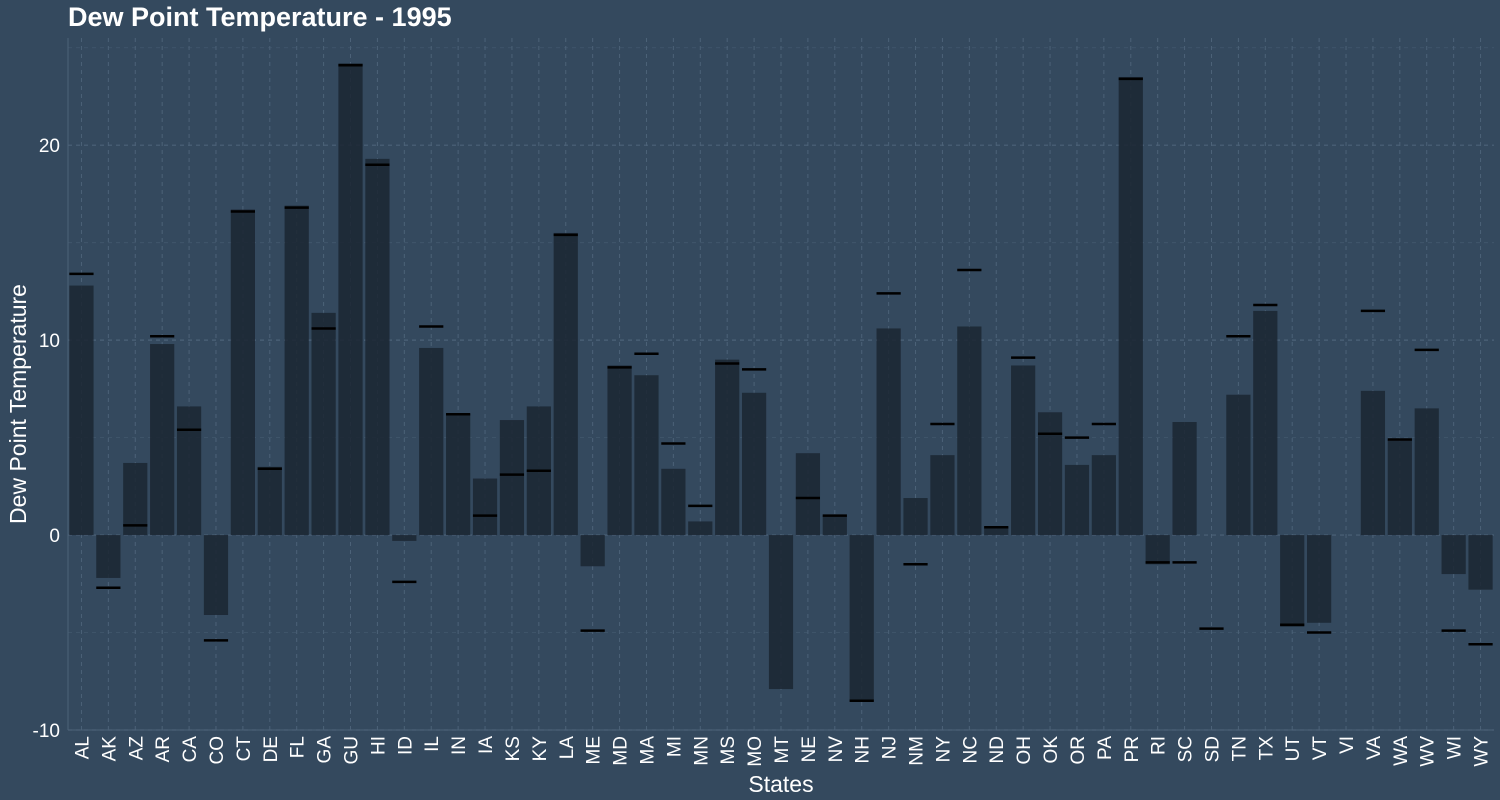 This screenshot has height=800, width=1500. What do you see at coordinates (1373, 463) in the screenshot?
I see `bar-VA` at bounding box center [1373, 463].